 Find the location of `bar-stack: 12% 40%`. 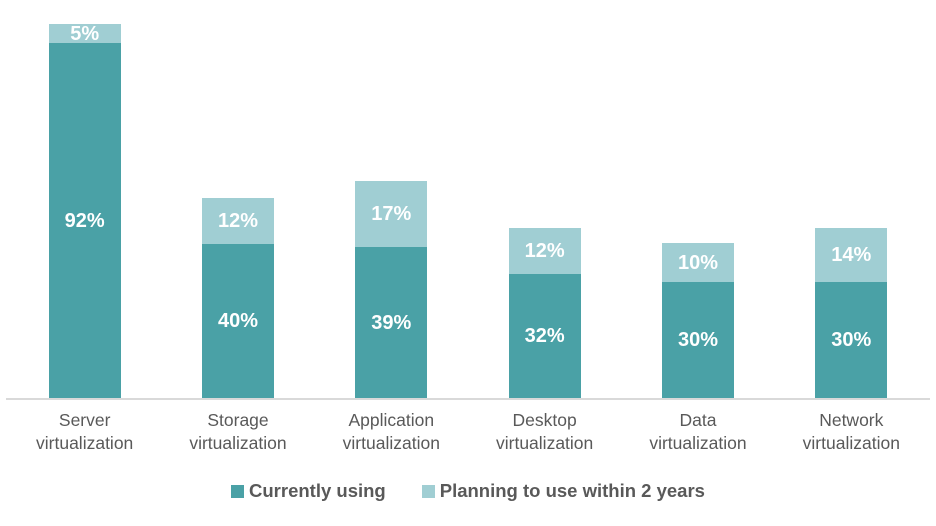

bar-stack: 12% 40% is located at coordinates (237, 298).